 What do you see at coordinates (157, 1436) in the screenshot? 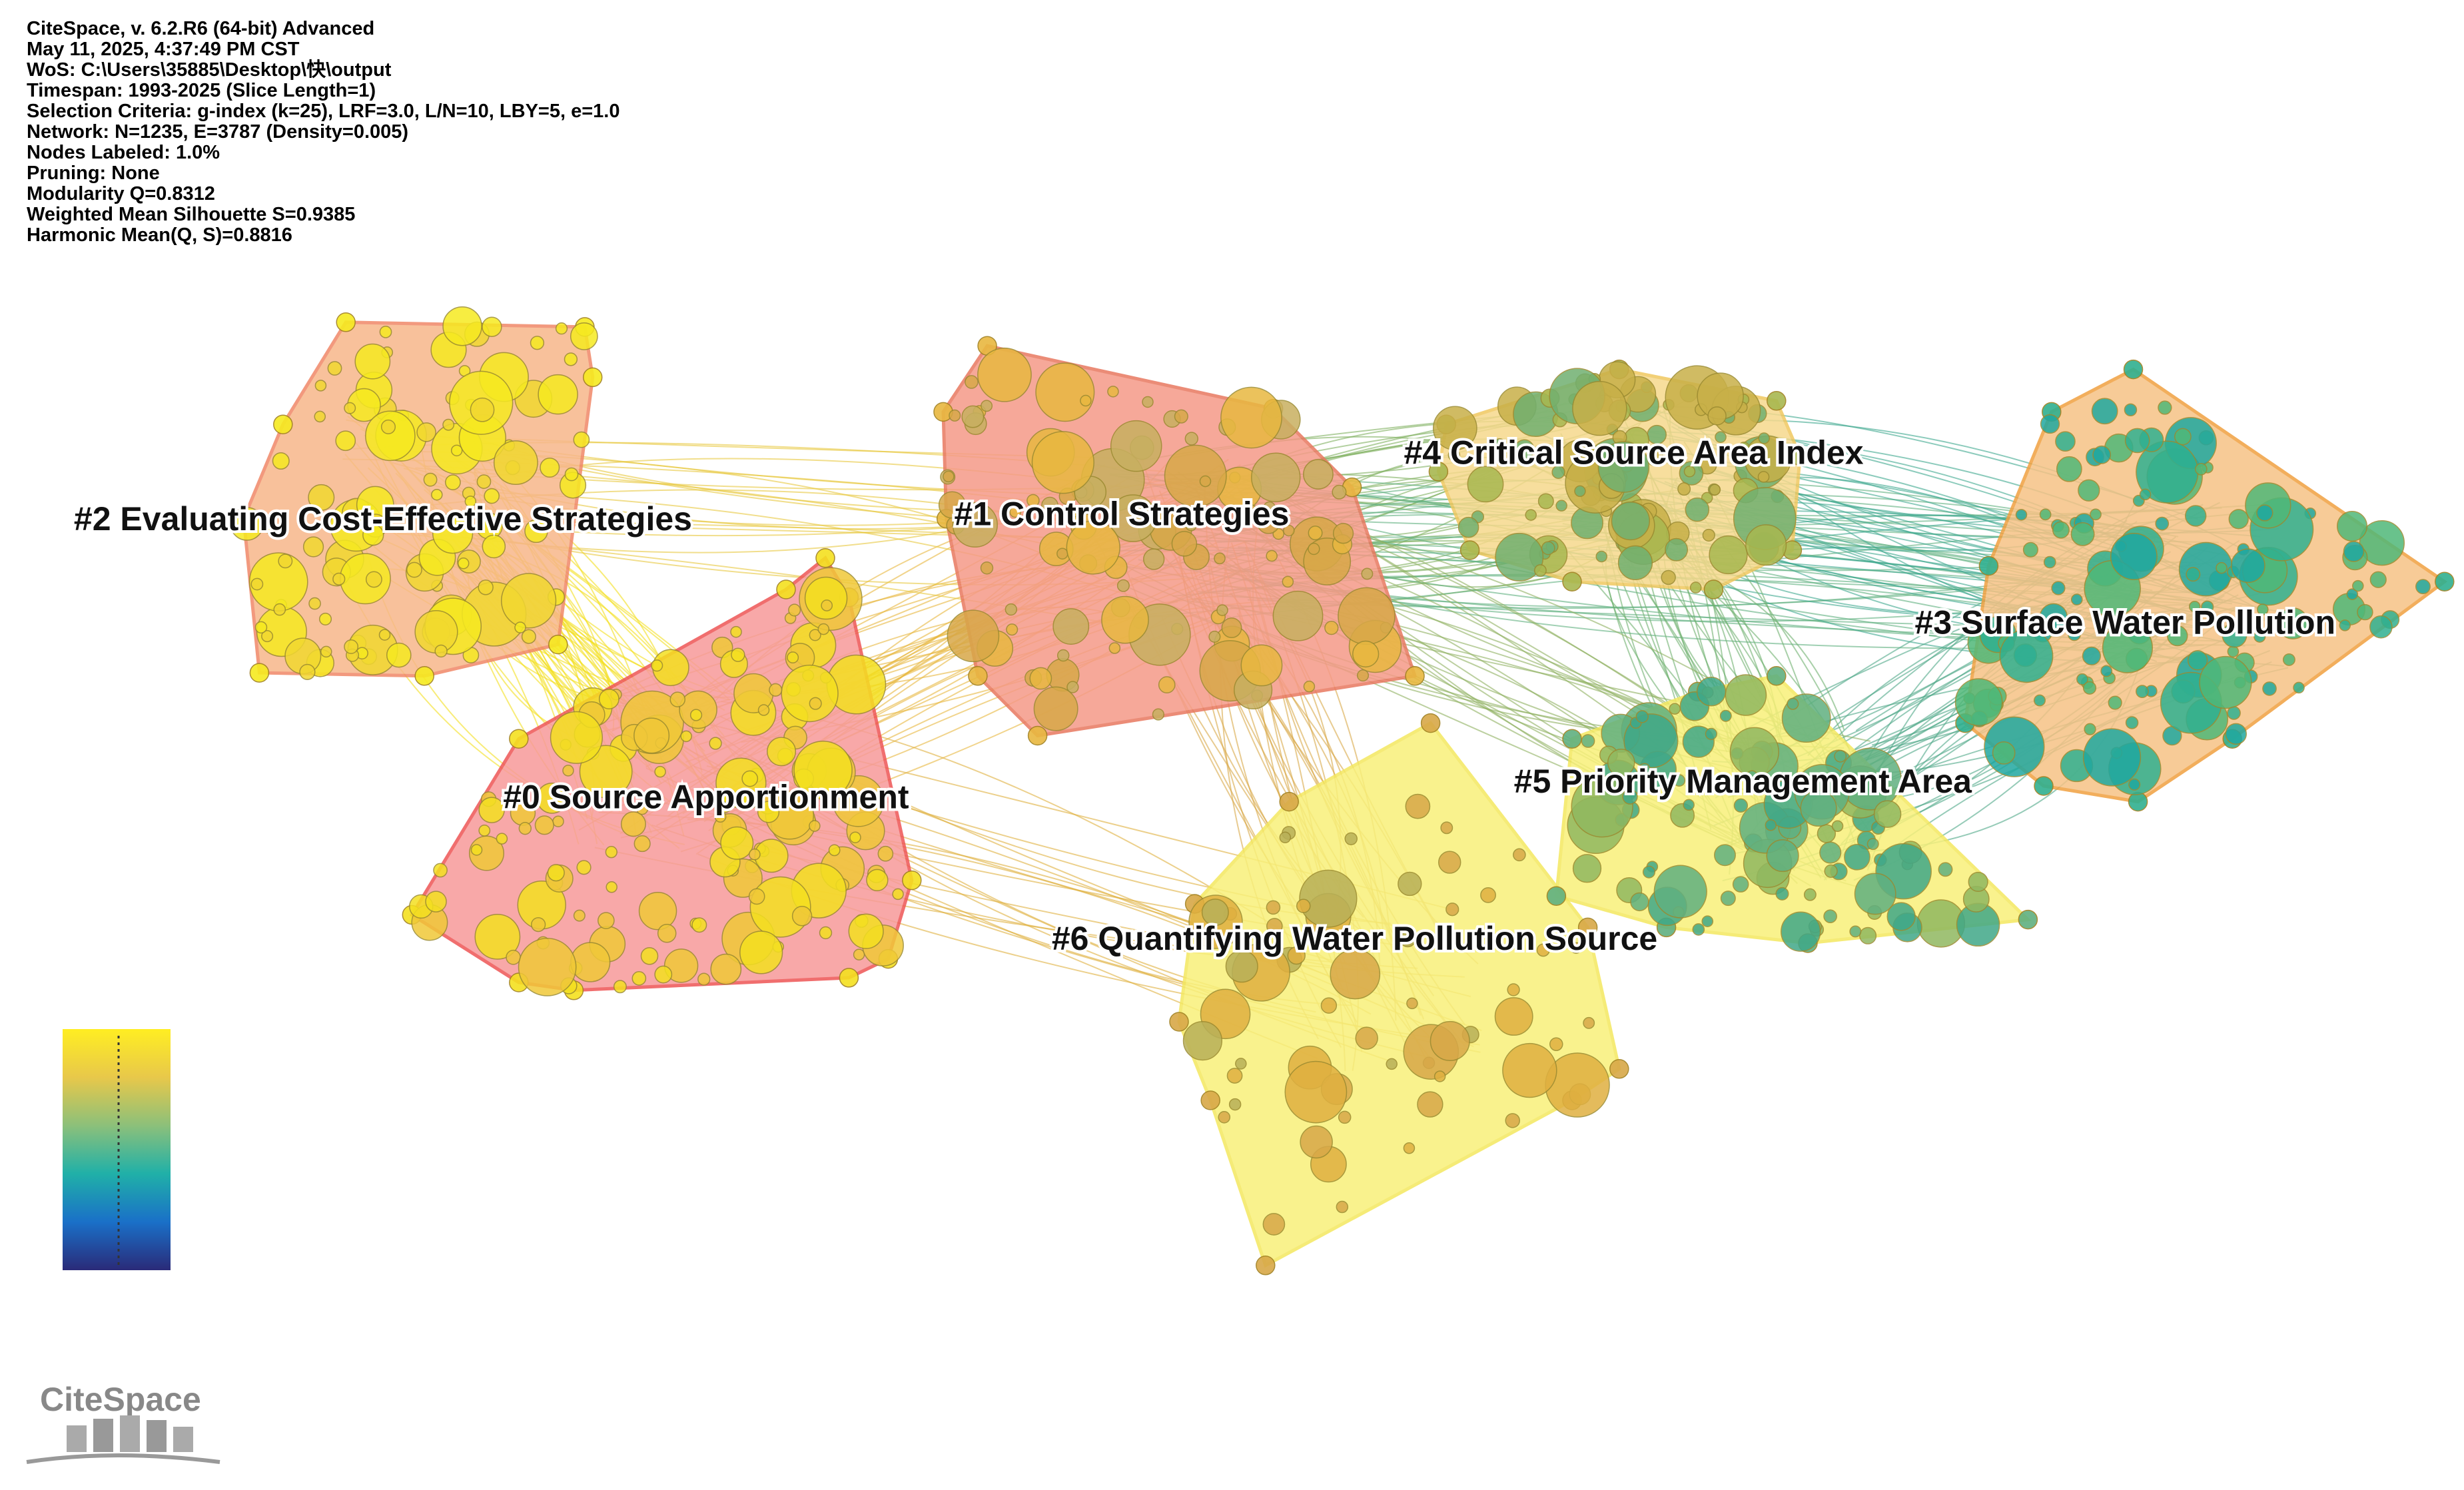
I see `logo-bar` at bounding box center [157, 1436].